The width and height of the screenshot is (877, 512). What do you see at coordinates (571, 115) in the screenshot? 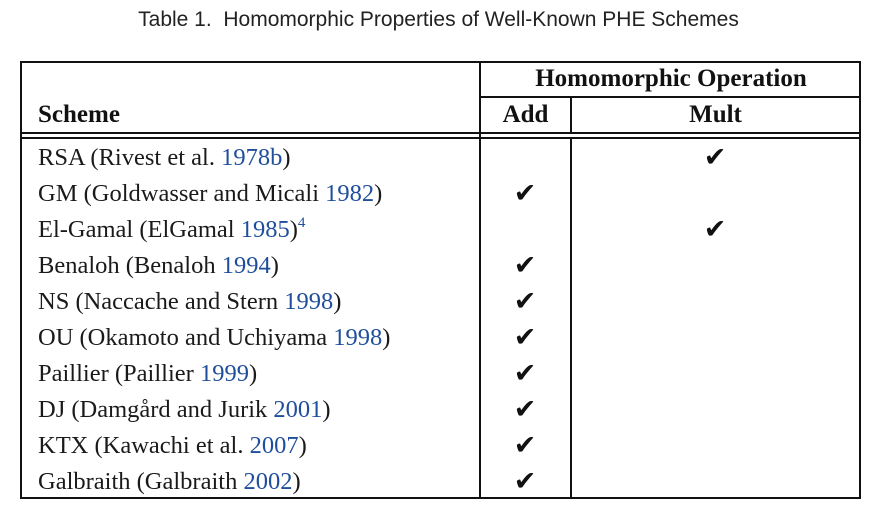
I see `add-mult-divider-header` at bounding box center [571, 115].